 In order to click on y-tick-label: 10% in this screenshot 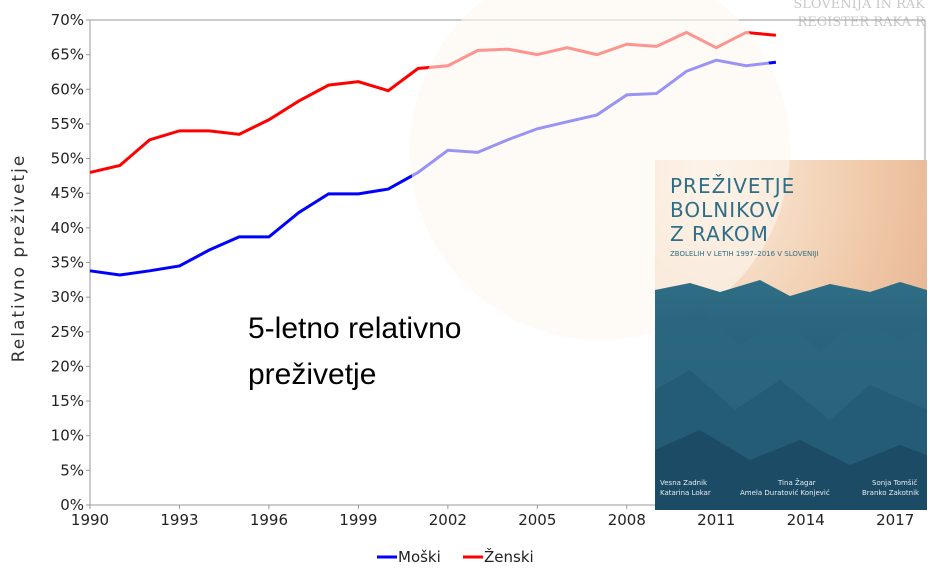, I will do `click(67, 436)`.